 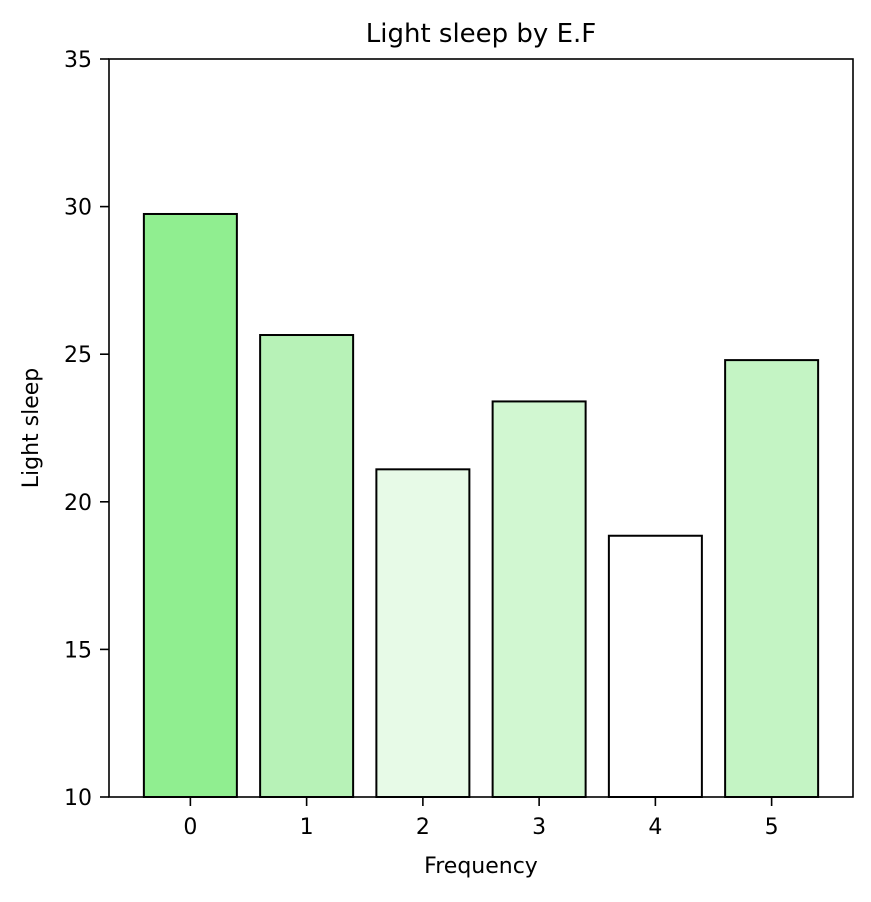 What do you see at coordinates (190, 827) in the screenshot?
I see `x-tick-label: 0` at bounding box center [190, 827].